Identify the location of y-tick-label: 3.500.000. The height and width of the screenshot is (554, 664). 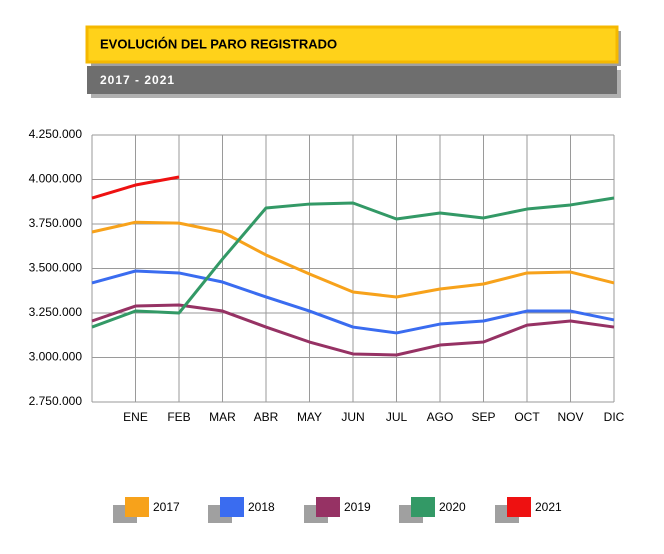
(56, 268).